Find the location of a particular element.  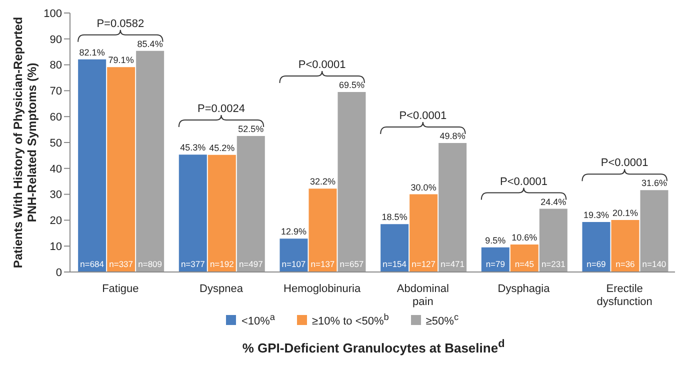

annotation: n=809 is located at coordinates (150, 264).